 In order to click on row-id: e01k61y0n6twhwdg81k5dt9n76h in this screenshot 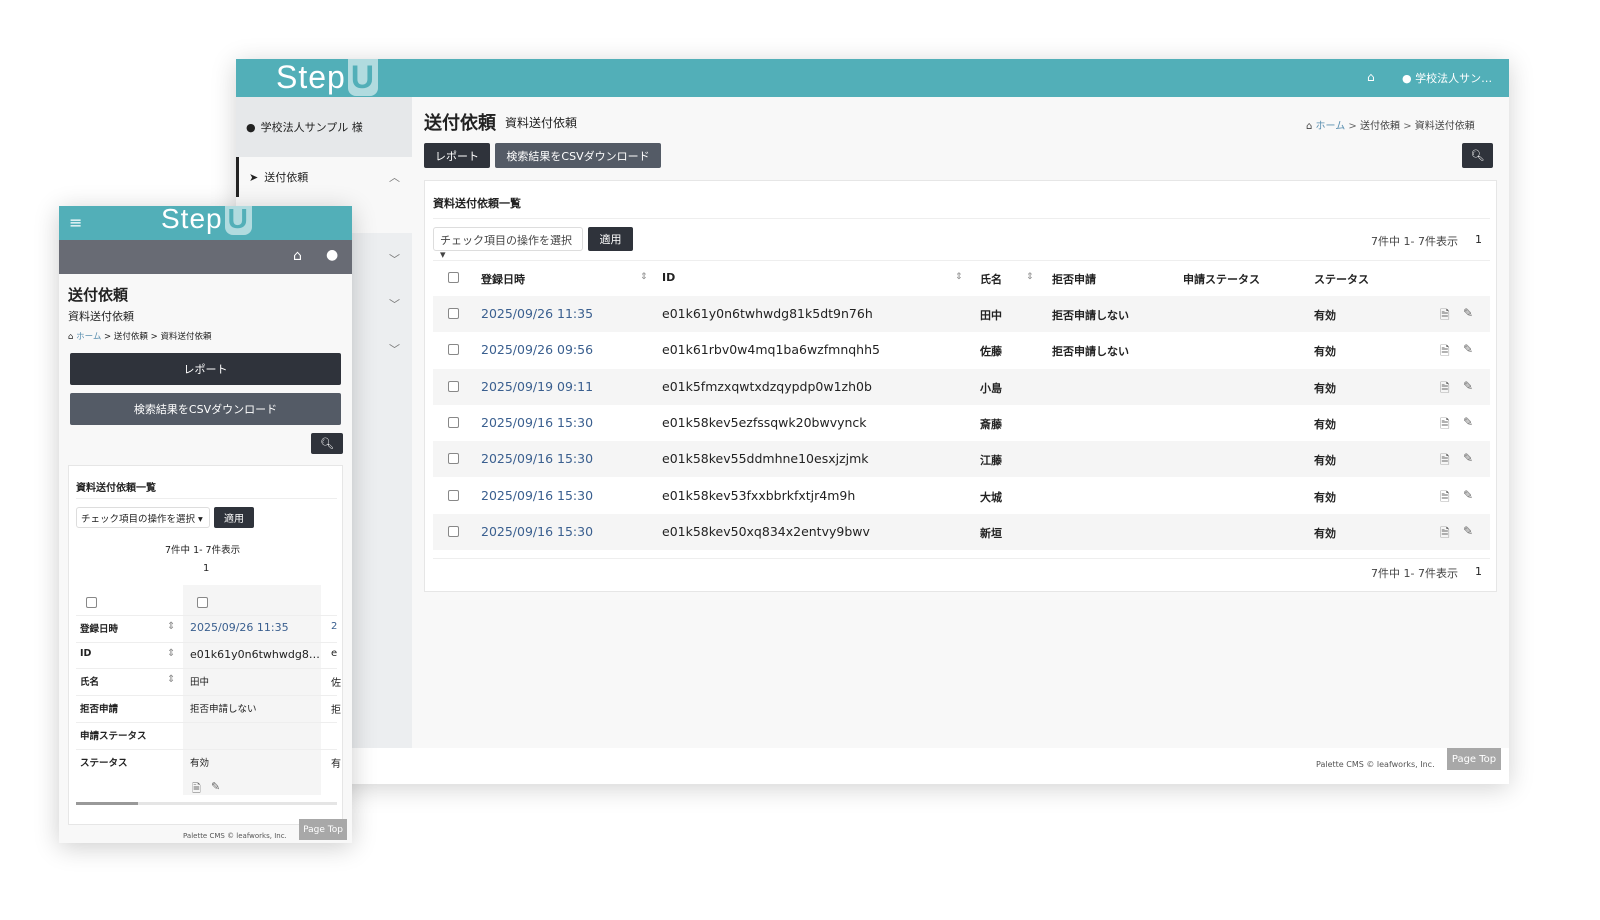, I will do `click(767, 313)`.